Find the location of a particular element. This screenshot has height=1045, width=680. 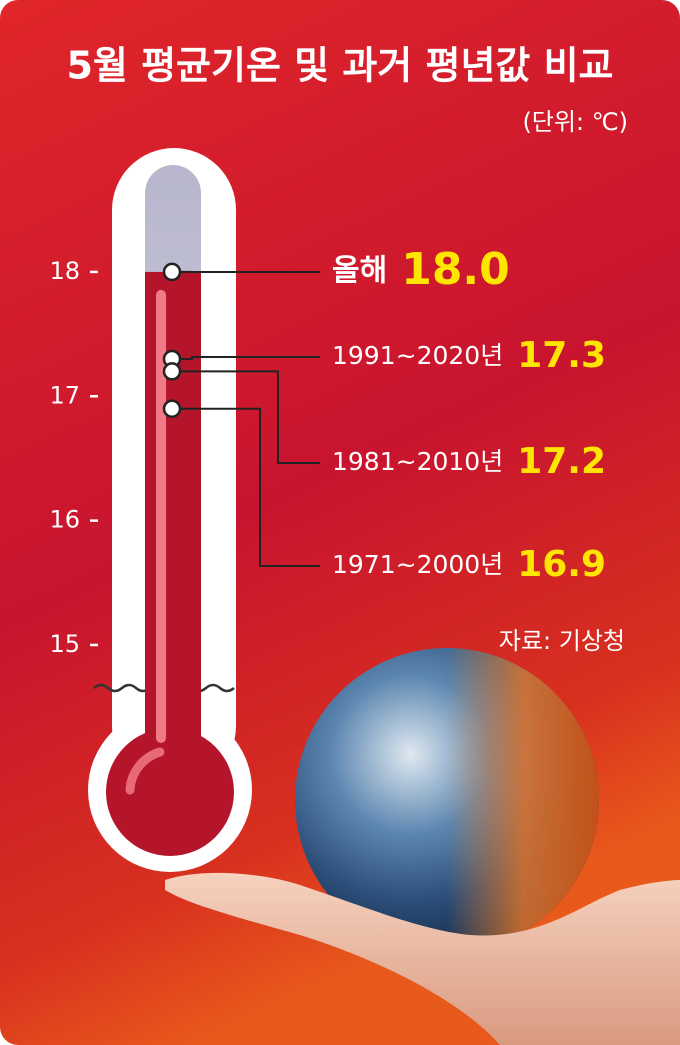

value-label: 16.9 is located at coordinates (561, 564).